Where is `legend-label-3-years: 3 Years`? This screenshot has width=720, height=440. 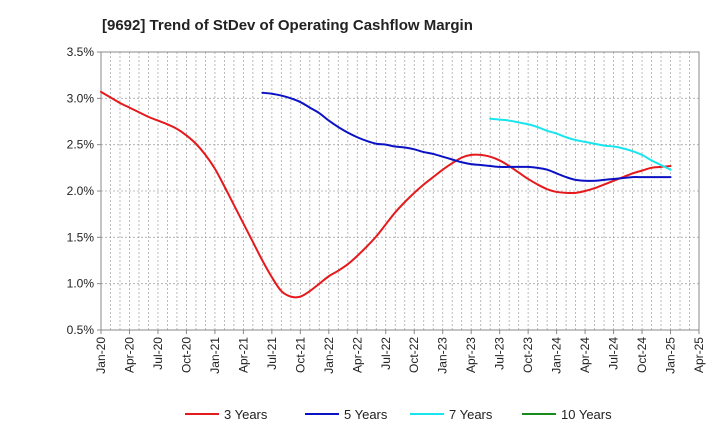 legend-label-3-years: 3 Years is located at coordinates (246, 414).